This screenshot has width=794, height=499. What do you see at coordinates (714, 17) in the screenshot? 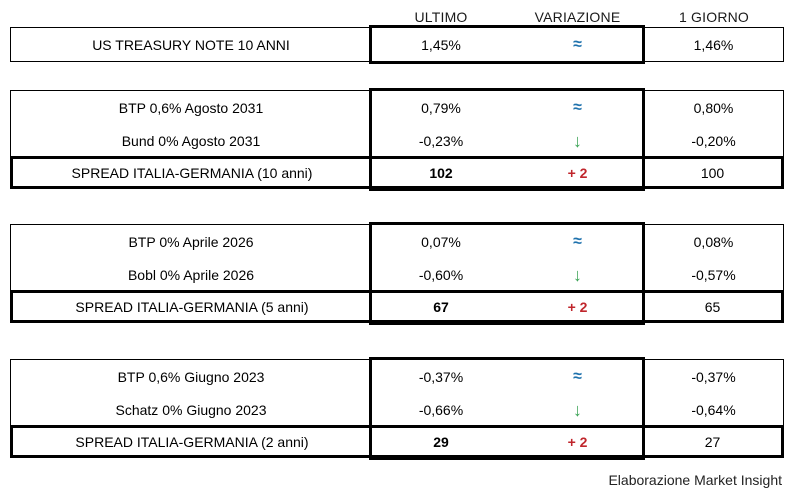
I see `header-col-1-giorno: 1 GIORNO` at bounding box center [714, 17].